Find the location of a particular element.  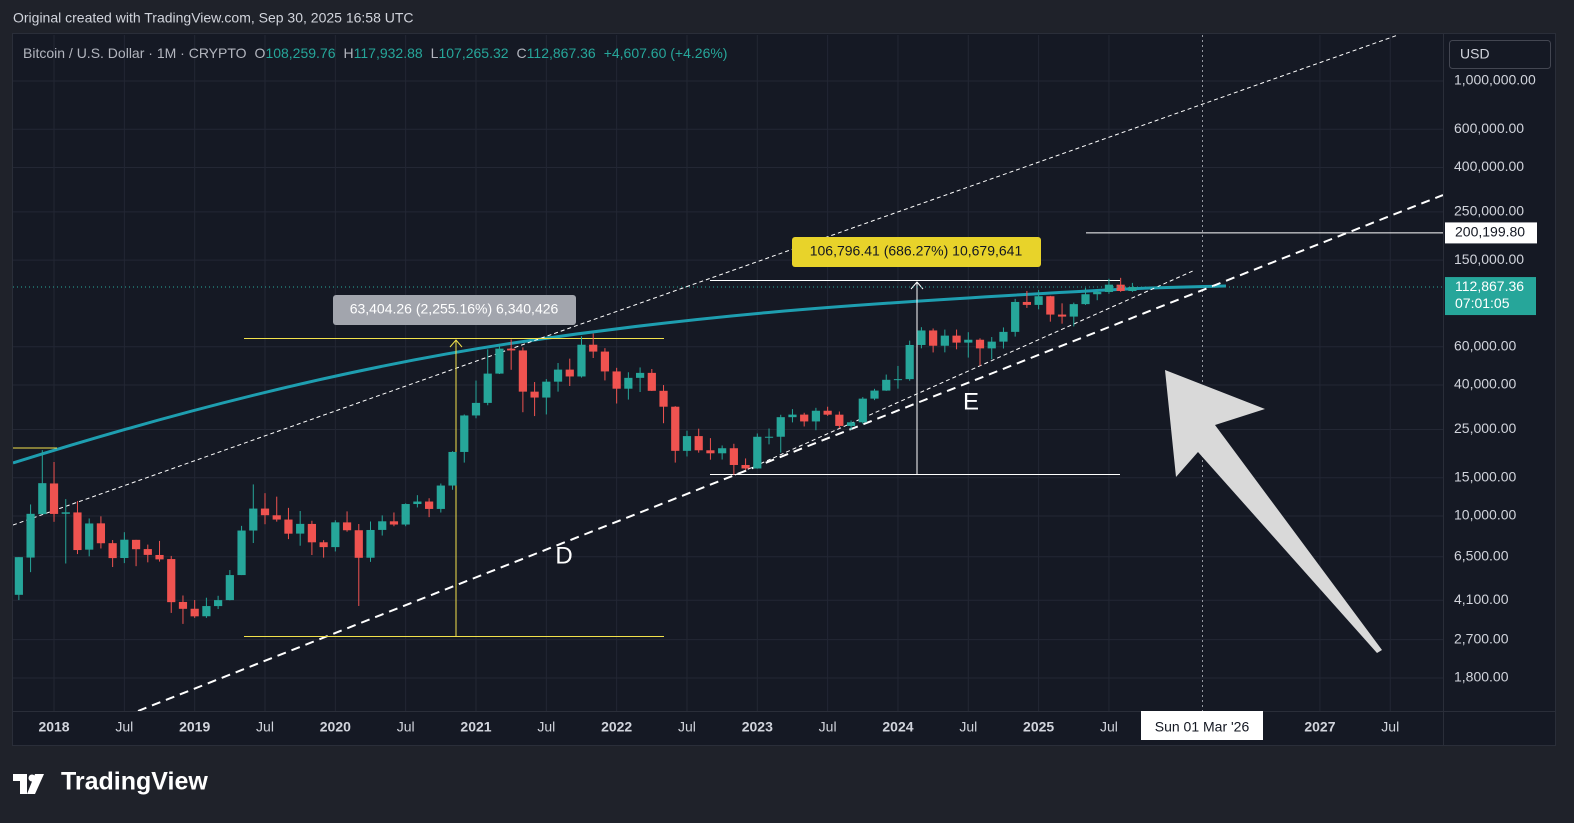

legend-title: Bitcoin / U.S. Dollar · 1M · CRYPTO is located at coordinates (135, 53).